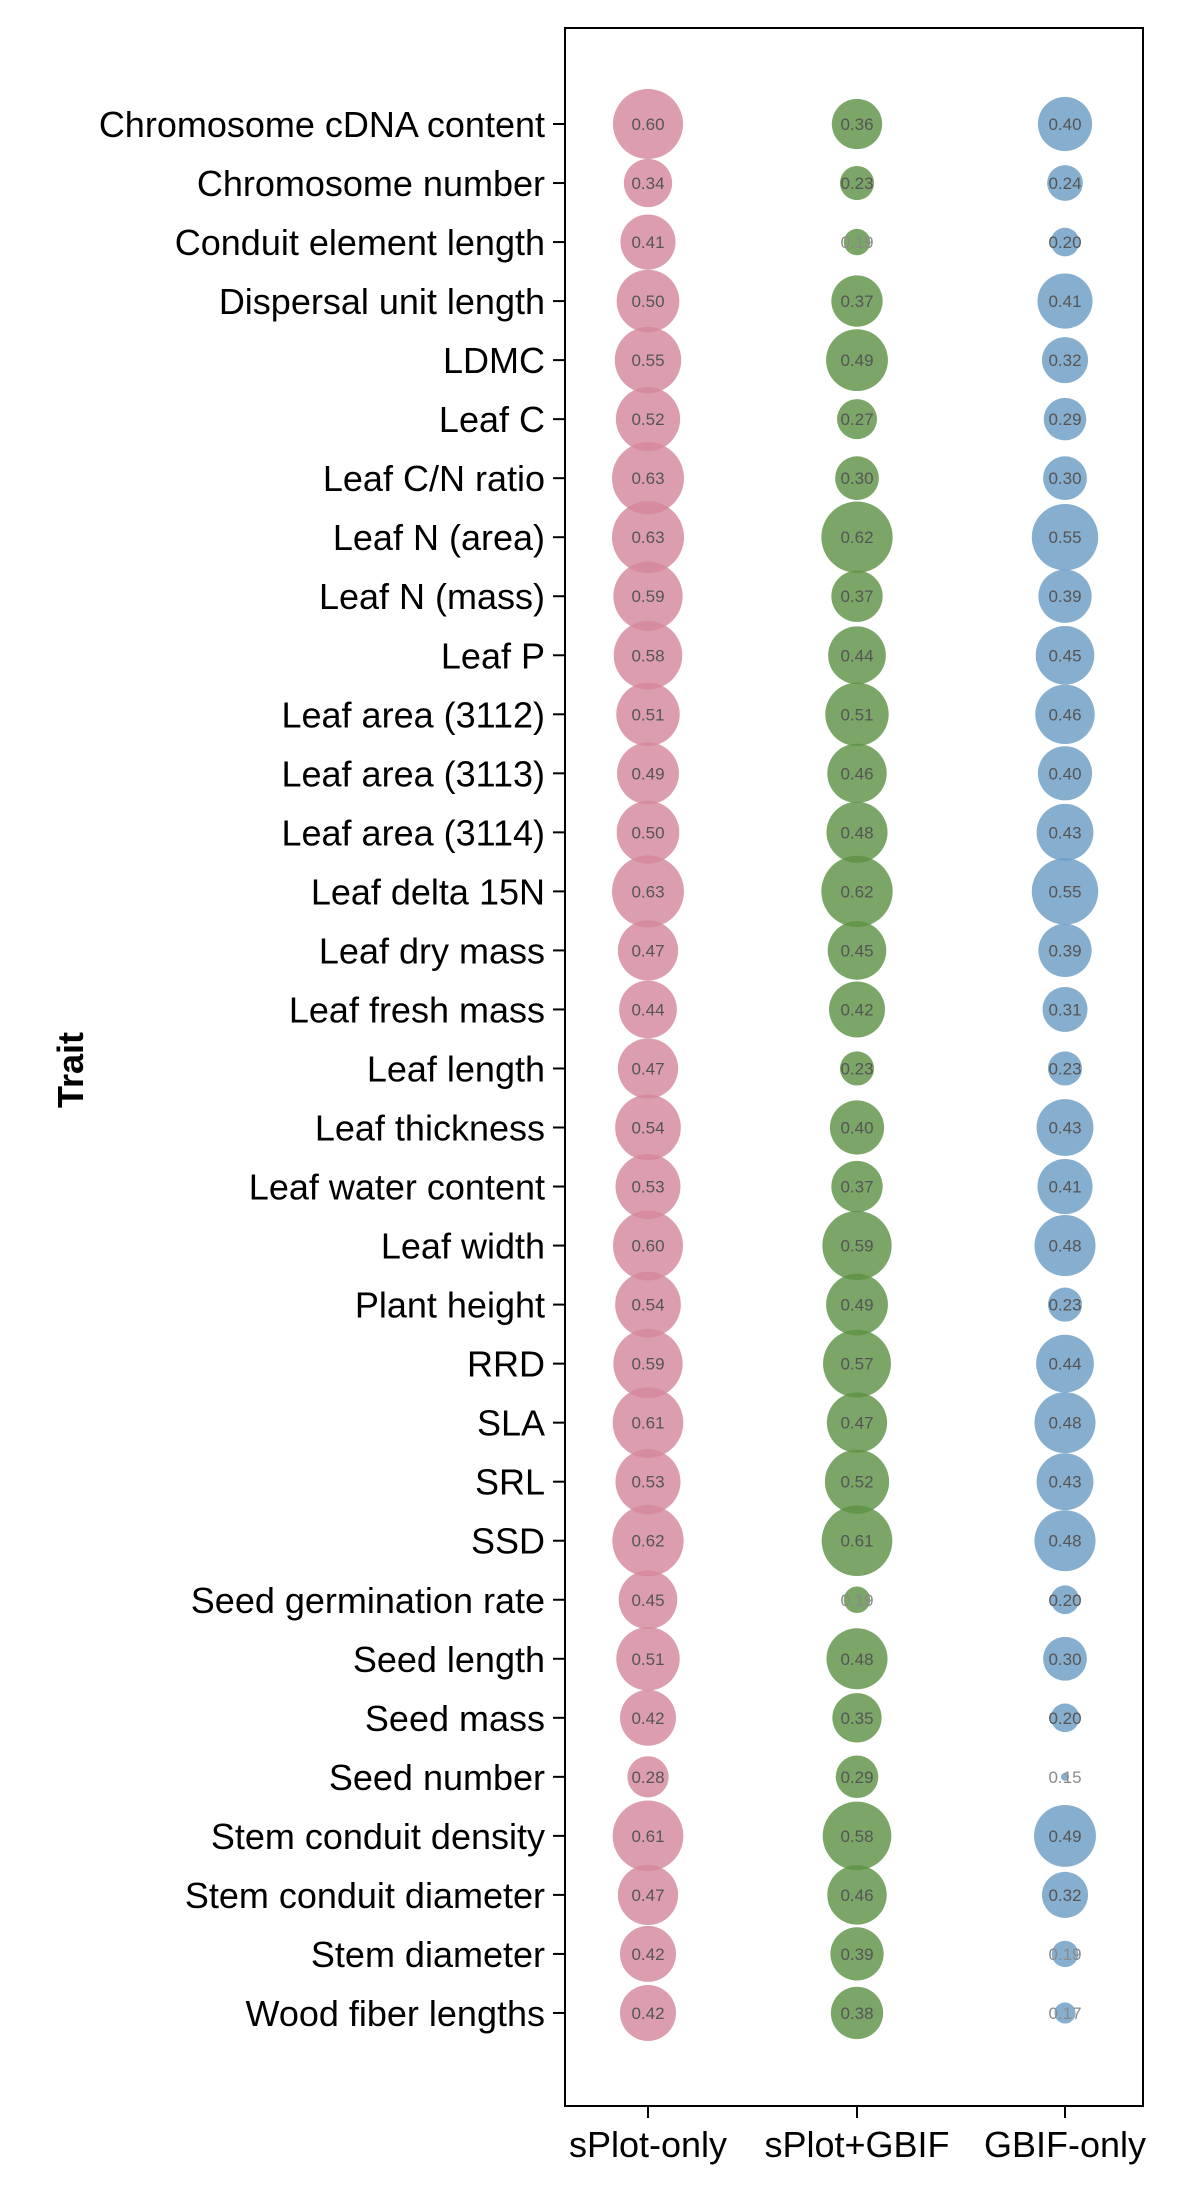 Image resolution: width=1184 pixels, height=2208 pixels. What do you see at coordinates (856, 124) in the screenshot?
I see `value-label: 0.36` at bounding box center [856, 124].